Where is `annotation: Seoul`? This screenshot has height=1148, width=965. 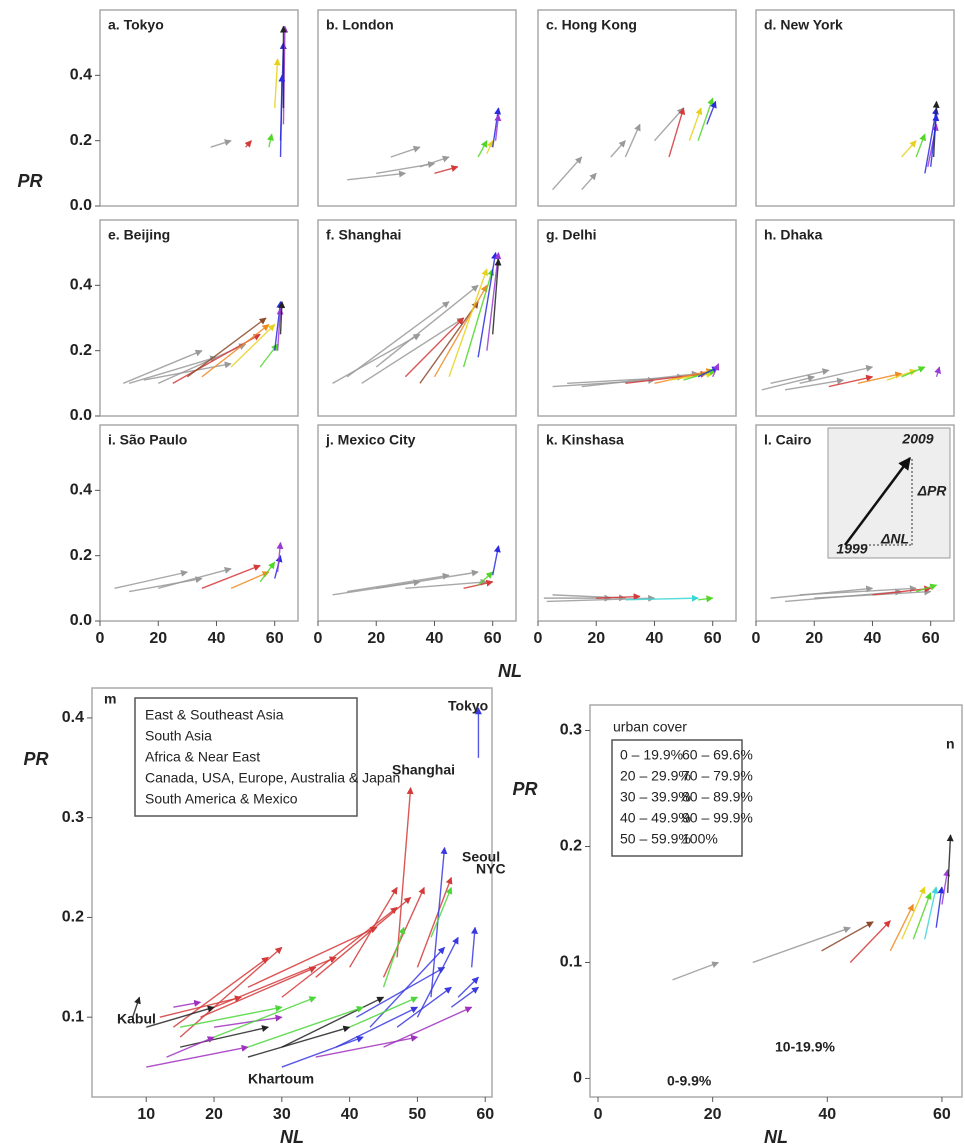 annotation: Seoul is located at coordinates (481, 857).